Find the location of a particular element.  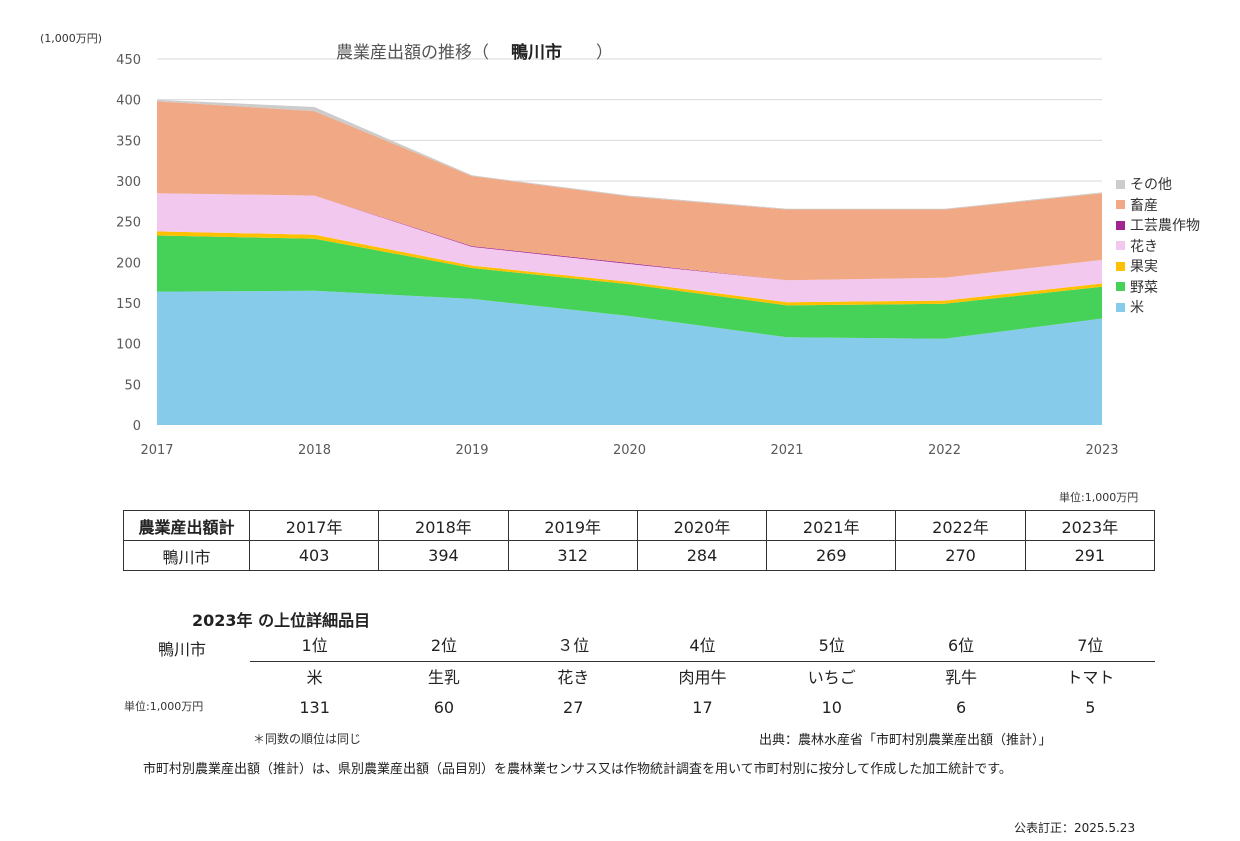

totals-year-header: 2020年 is located at coordinates (702, 525).